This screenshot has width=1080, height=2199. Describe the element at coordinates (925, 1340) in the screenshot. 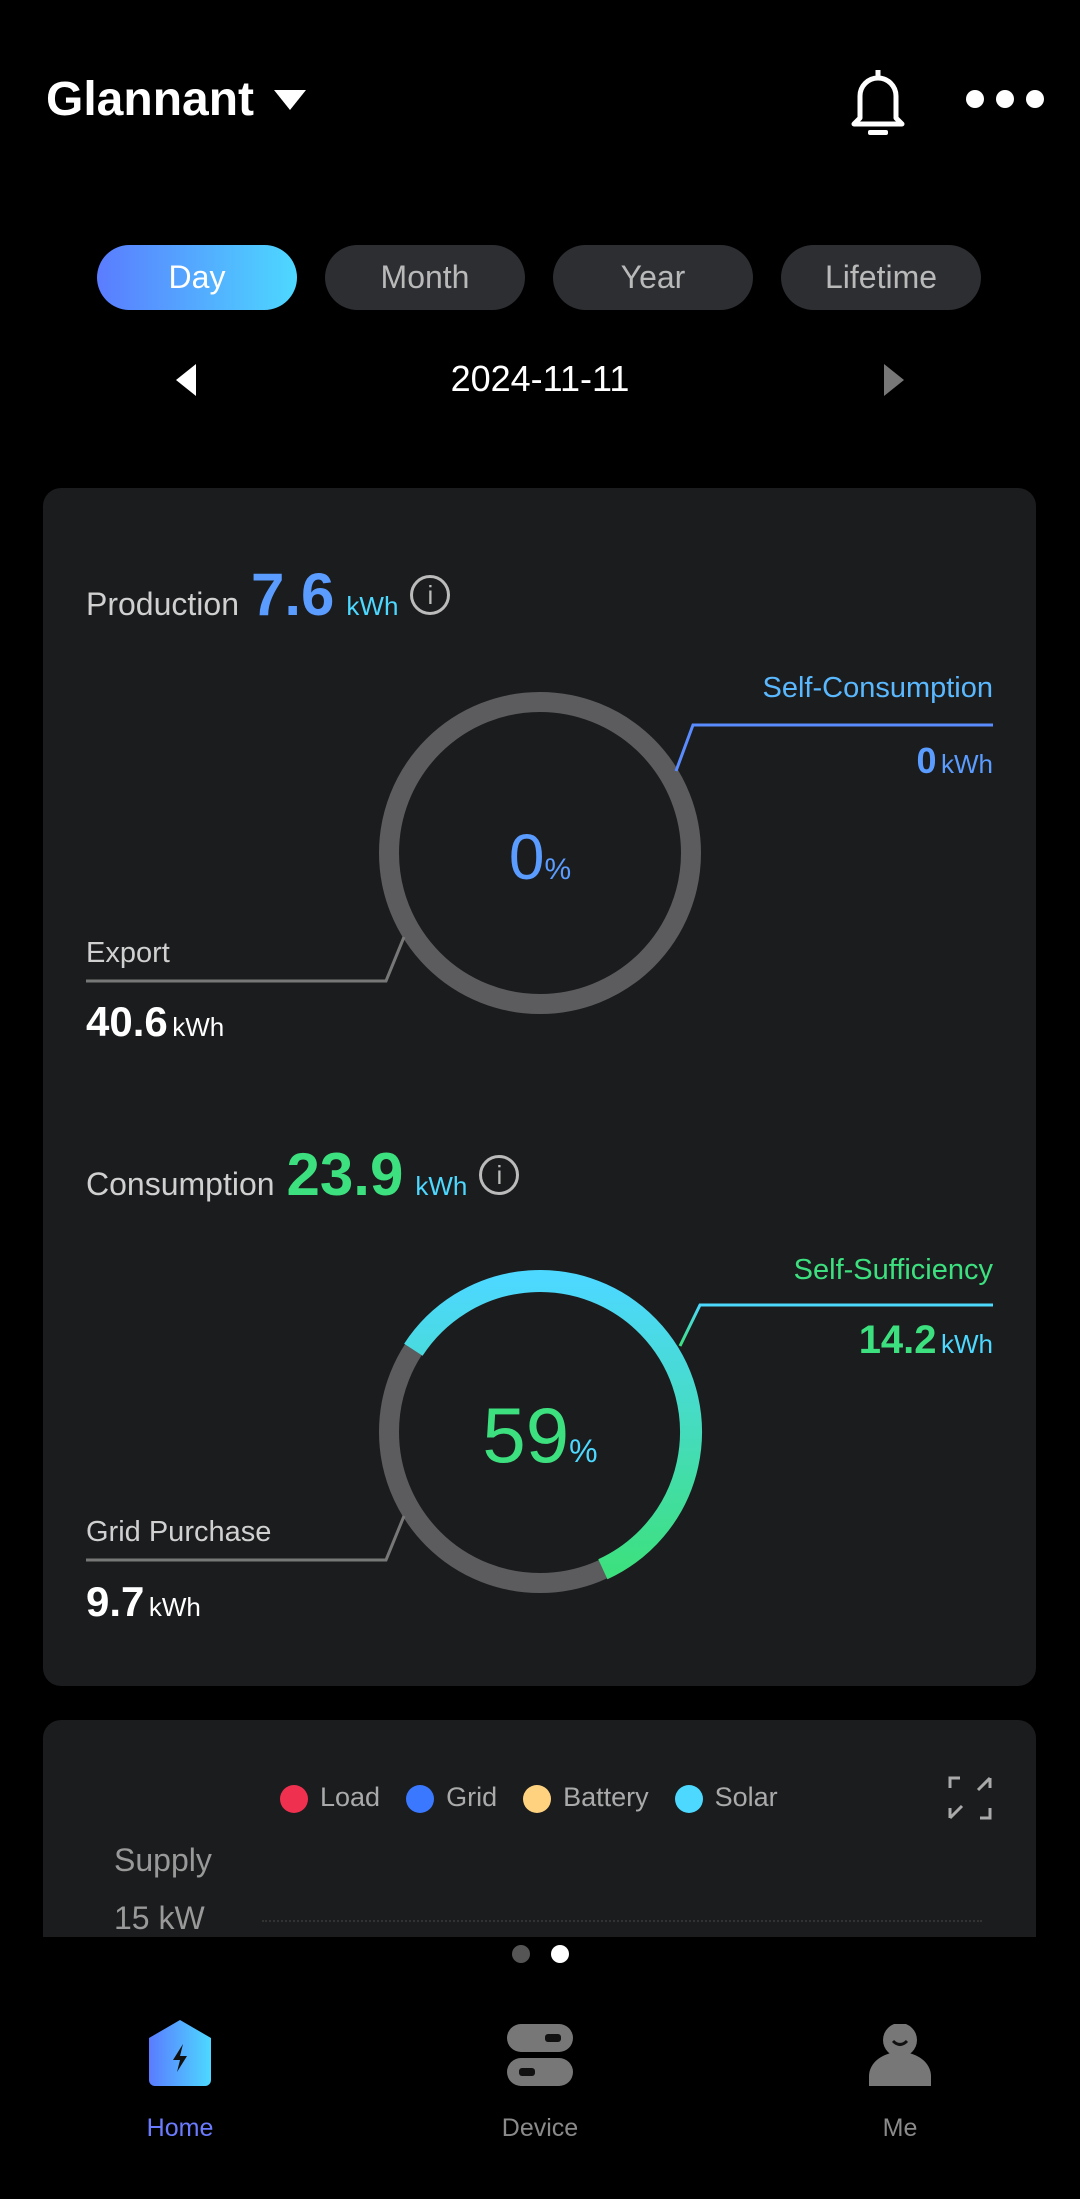

I see `self-sufficiency-value: 14.2 kWh` at that location.